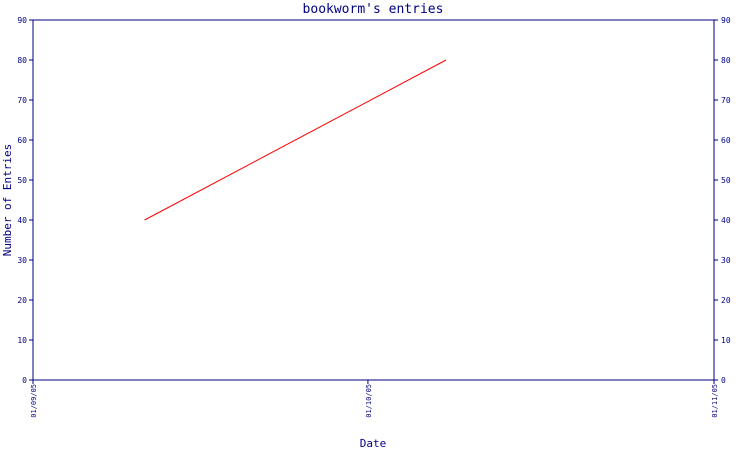  What do you see at coordinates (22, 60) in the screenshot?
I see `y-tick-label-left: 80` at bounding box center [22, 60].